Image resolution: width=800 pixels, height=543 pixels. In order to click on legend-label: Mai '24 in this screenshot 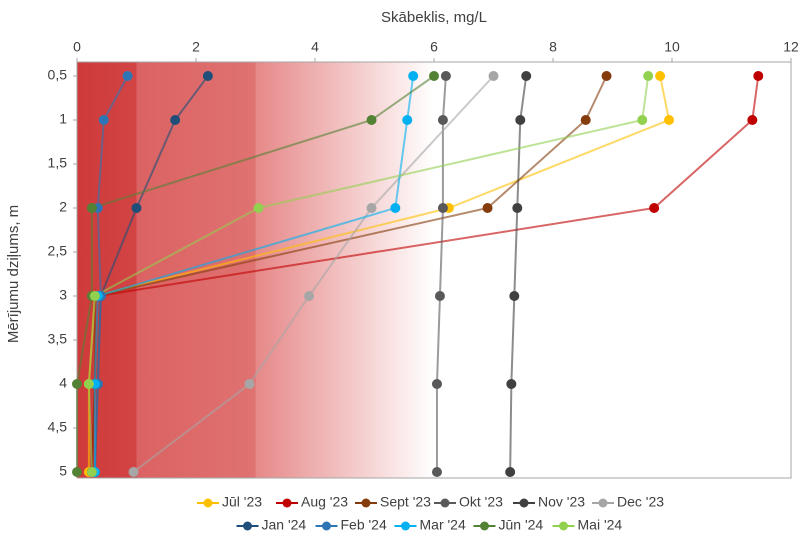, I will do `click(600, 525)`.